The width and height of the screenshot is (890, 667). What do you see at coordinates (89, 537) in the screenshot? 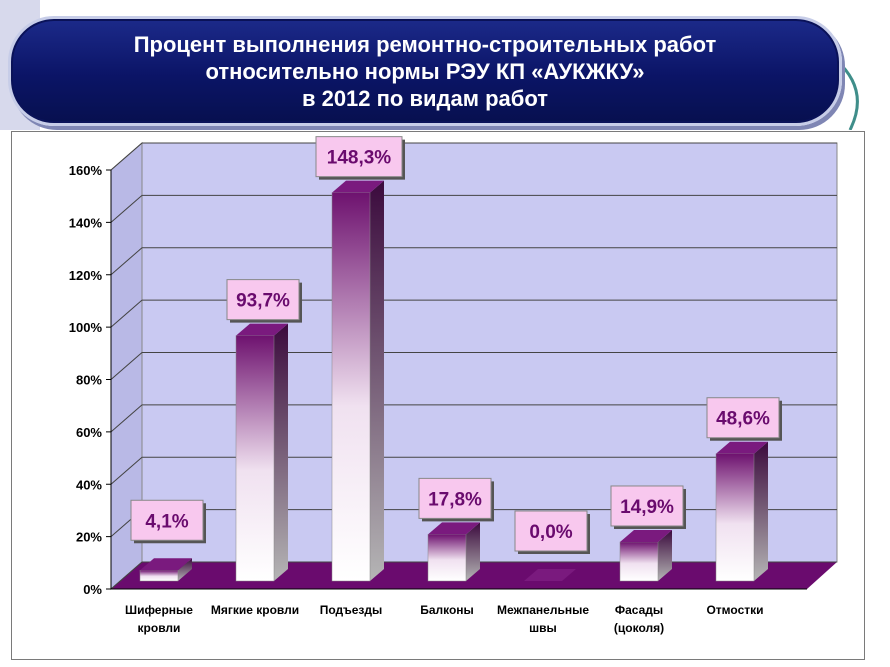
I see `y-tick-label: 20%` at bounding box center [89, 537].